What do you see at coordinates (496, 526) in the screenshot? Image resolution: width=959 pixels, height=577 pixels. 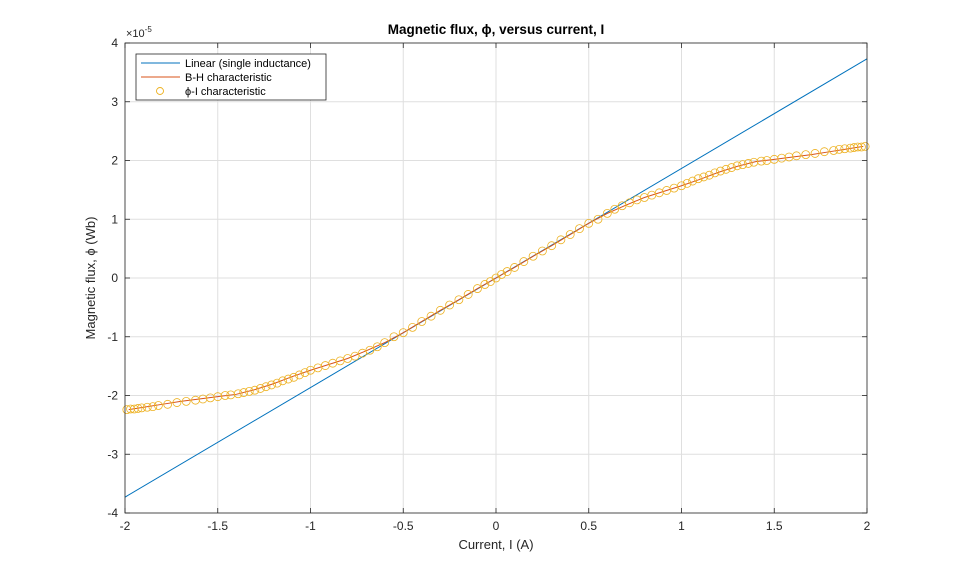 I see `x-tick-label: 0` at bounding box center [496, 526].